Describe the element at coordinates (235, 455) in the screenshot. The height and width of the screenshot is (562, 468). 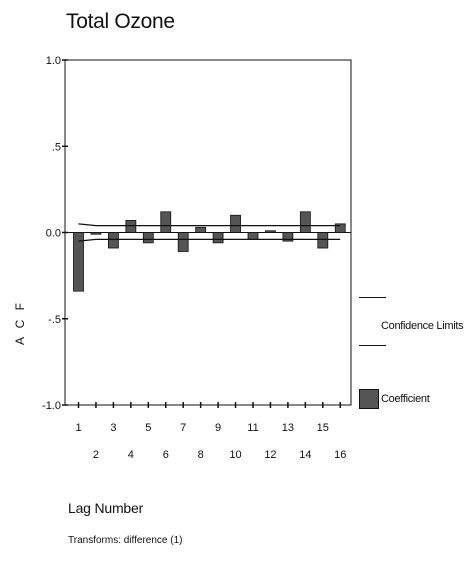
I see `x-tick-label: 10` at that location.